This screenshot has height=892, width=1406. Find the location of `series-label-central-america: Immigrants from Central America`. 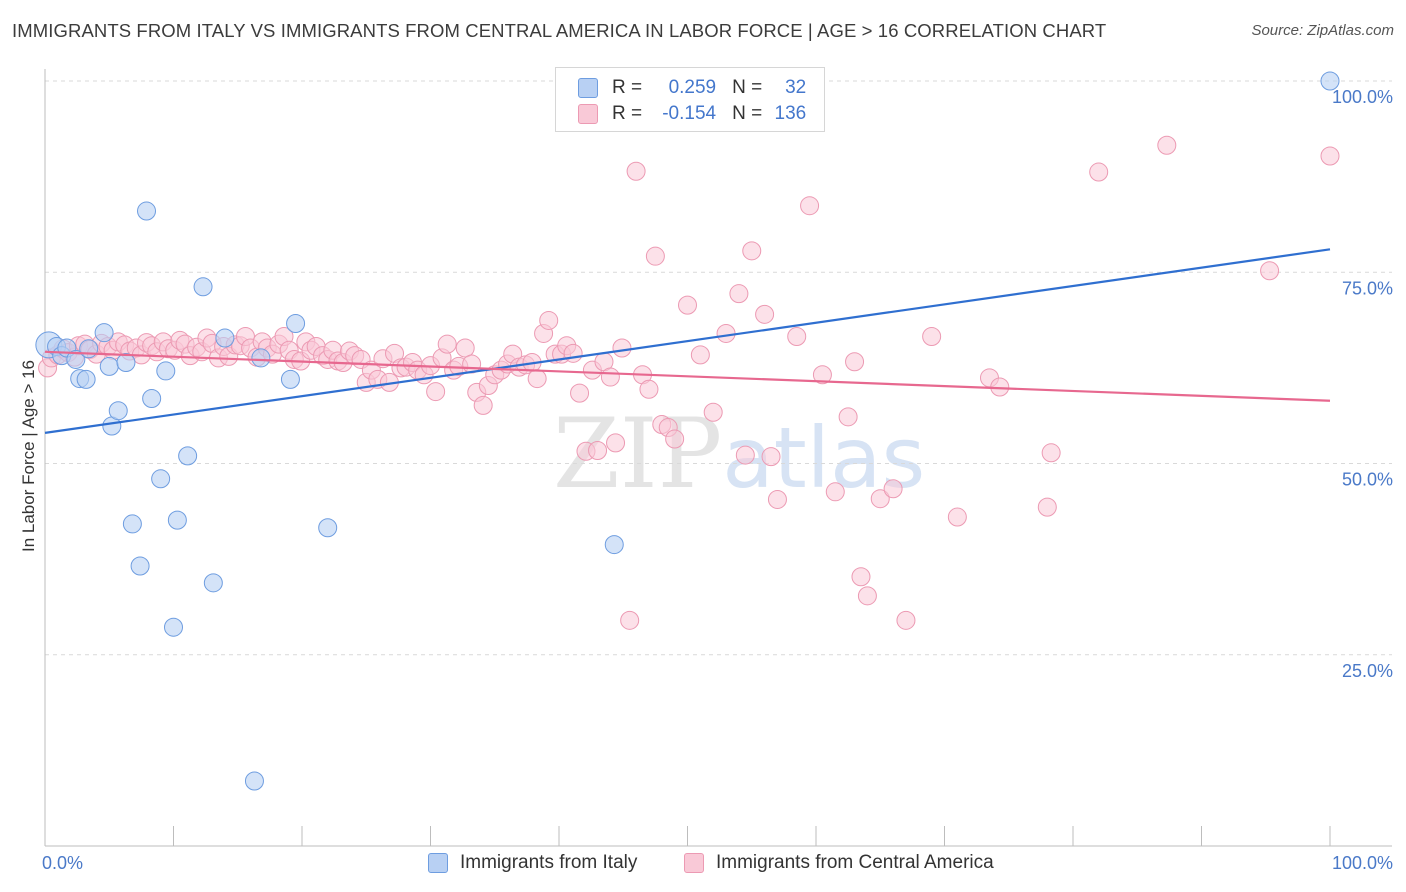

series-label-central-america: Immigrants from Central America is located at coordinates (855, 862).